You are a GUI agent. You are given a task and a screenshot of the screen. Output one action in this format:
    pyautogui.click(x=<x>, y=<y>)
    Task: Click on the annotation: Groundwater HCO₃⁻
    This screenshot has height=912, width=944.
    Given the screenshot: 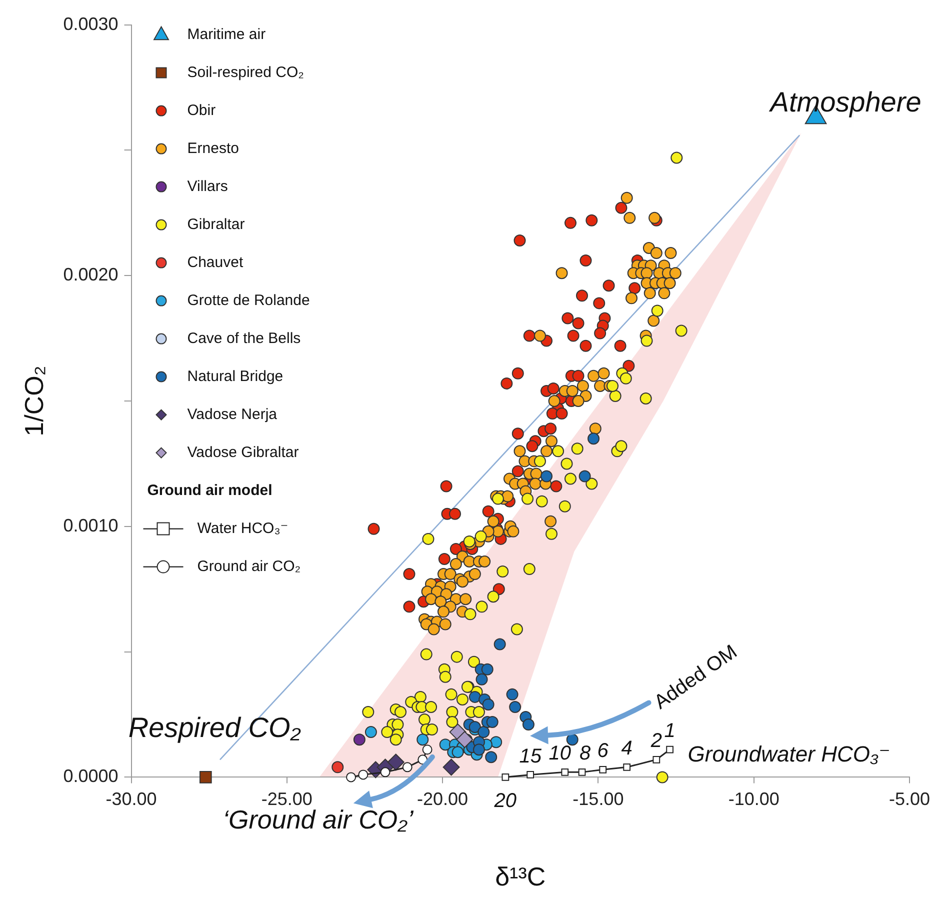 What is the action you would take?
    pyautogui.click(x=789, y=754)
    